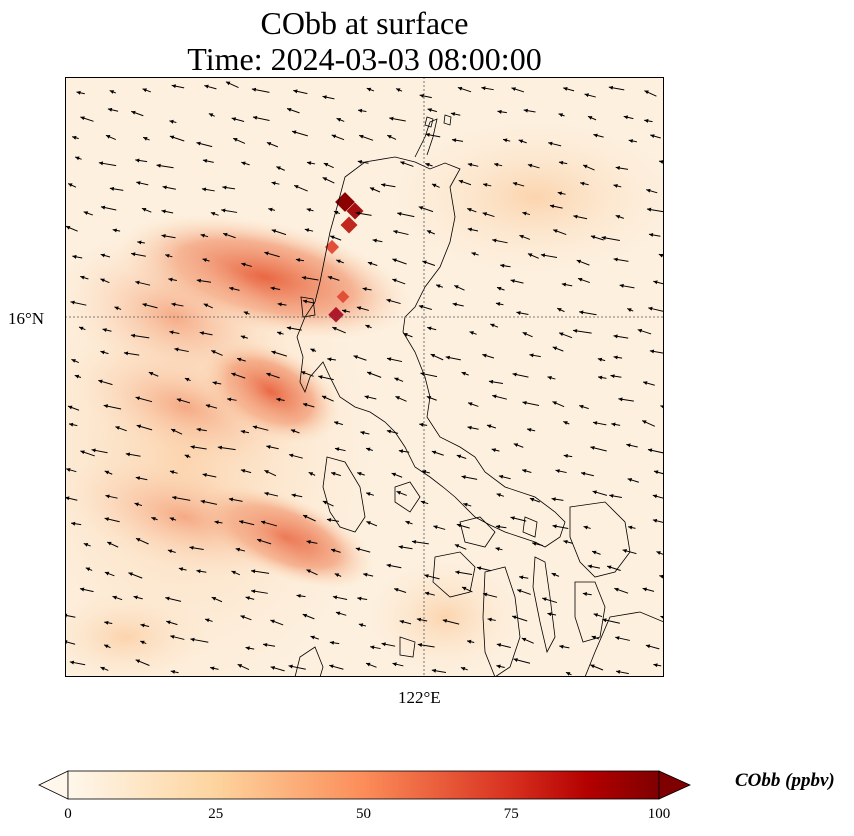 The image size is (854, 836). What do you see at coordinates (624, 644) in the screenshot?
I see `mindanao-coastline` at bounding box center [624, 644].